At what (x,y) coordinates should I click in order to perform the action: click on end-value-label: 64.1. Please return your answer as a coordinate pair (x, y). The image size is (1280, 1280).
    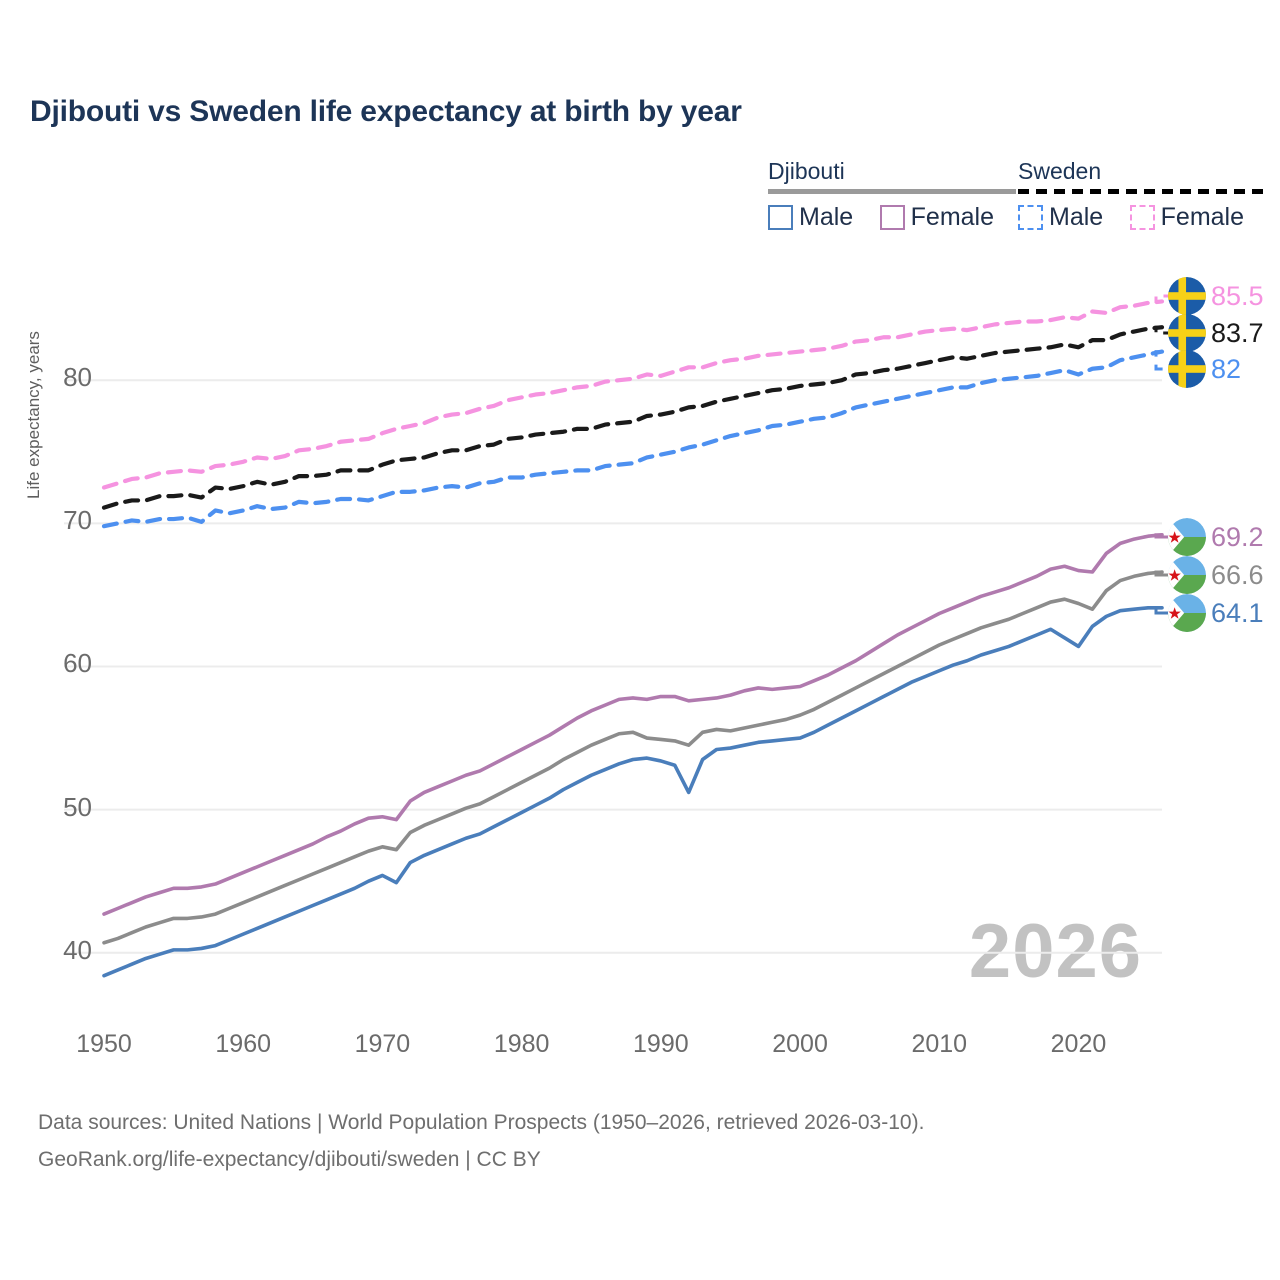
    Looking at the image, I should click on (1237, 612).